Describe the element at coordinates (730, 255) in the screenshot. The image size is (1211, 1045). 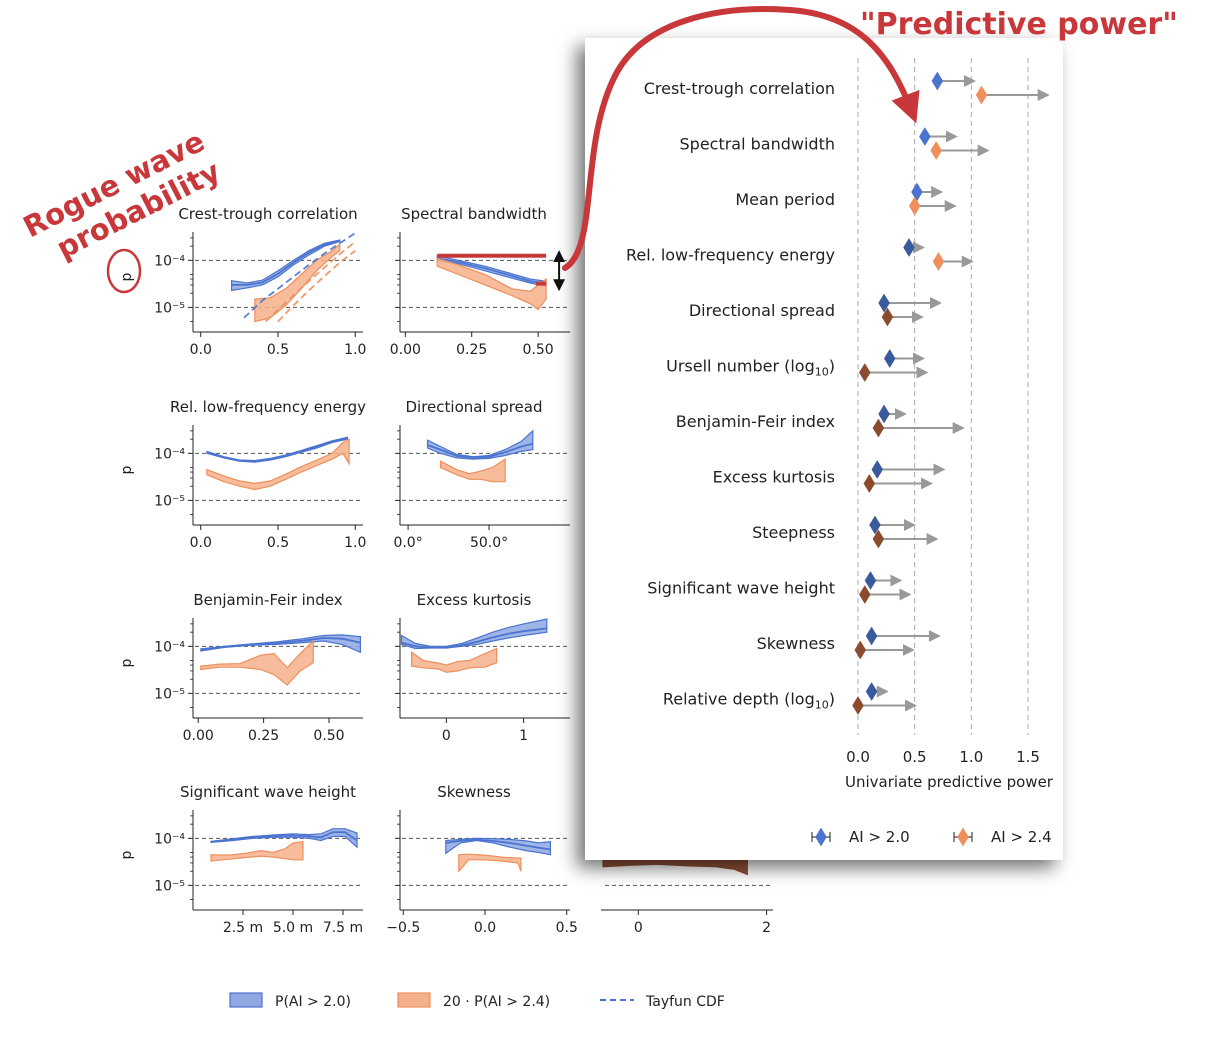
I see `pp-feature-label: Rel. low-frequency energy` at that location.